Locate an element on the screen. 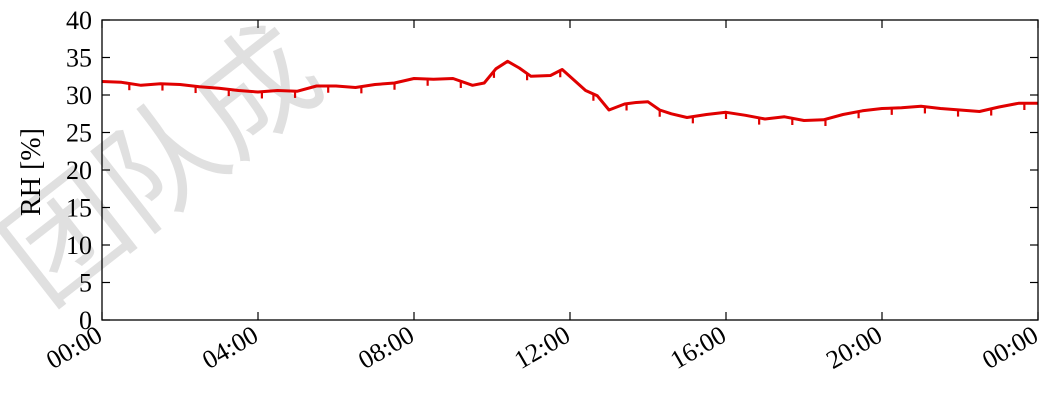 The image size is (1056, 404). x-tick-label: 16:00 is located at coordinates (698, 347).